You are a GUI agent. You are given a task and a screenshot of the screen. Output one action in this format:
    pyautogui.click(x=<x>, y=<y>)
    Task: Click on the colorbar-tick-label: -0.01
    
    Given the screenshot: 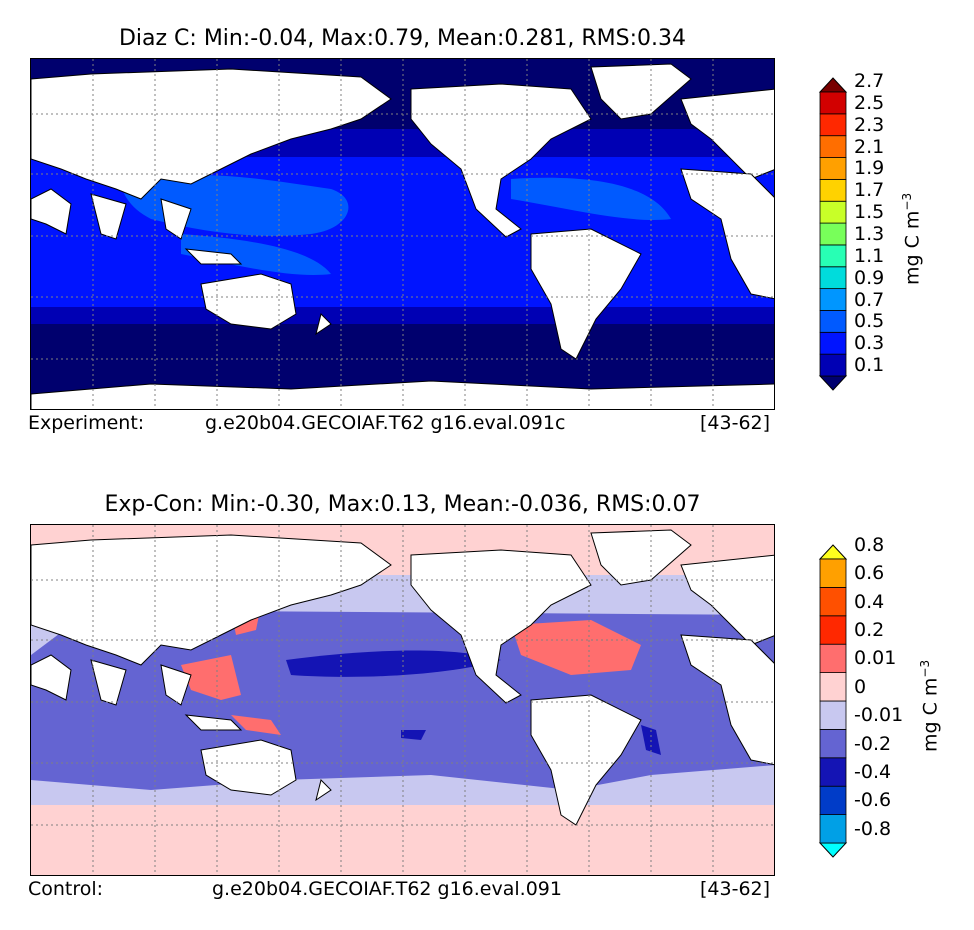 What is the action you would take?
    pyautogui.click(x=879, y=715)
    